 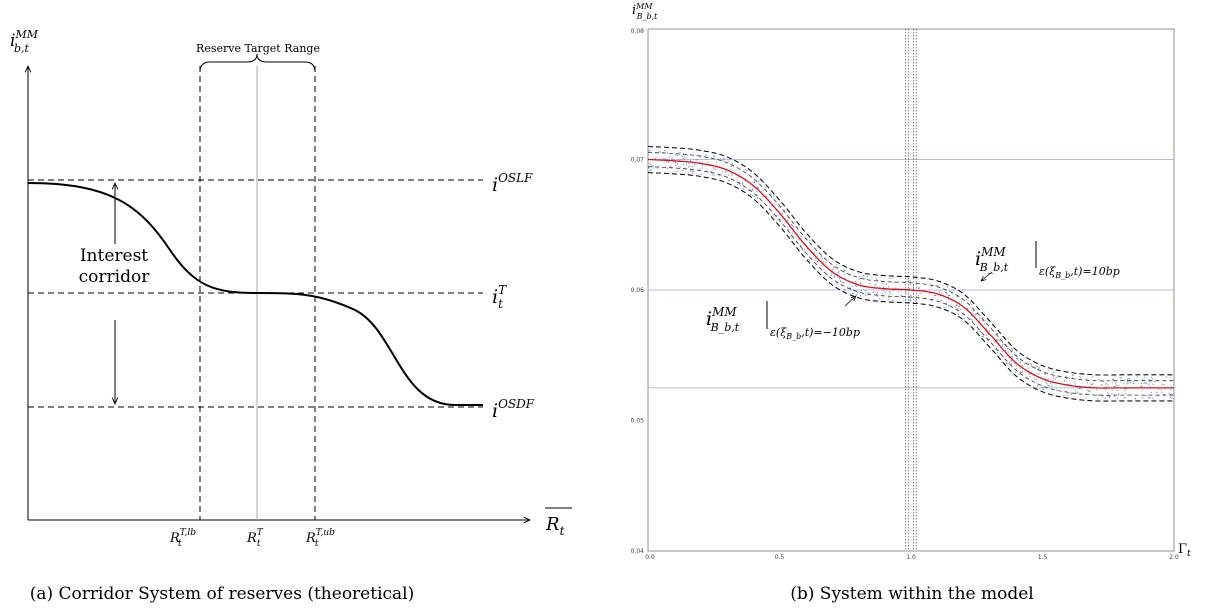 I want to click on x-tick-label: 1.0, so click(x=911, y=557).